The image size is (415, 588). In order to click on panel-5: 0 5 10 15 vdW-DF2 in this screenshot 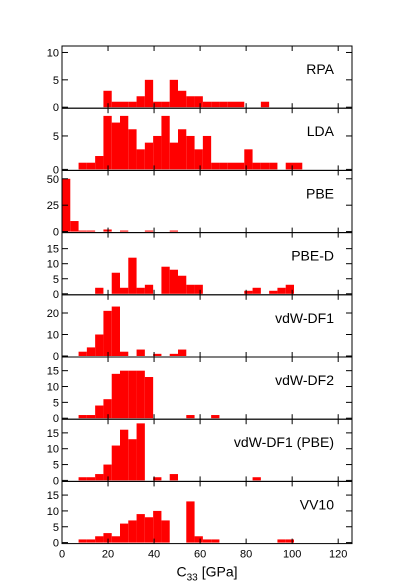, I will do `click(200, 390)`.